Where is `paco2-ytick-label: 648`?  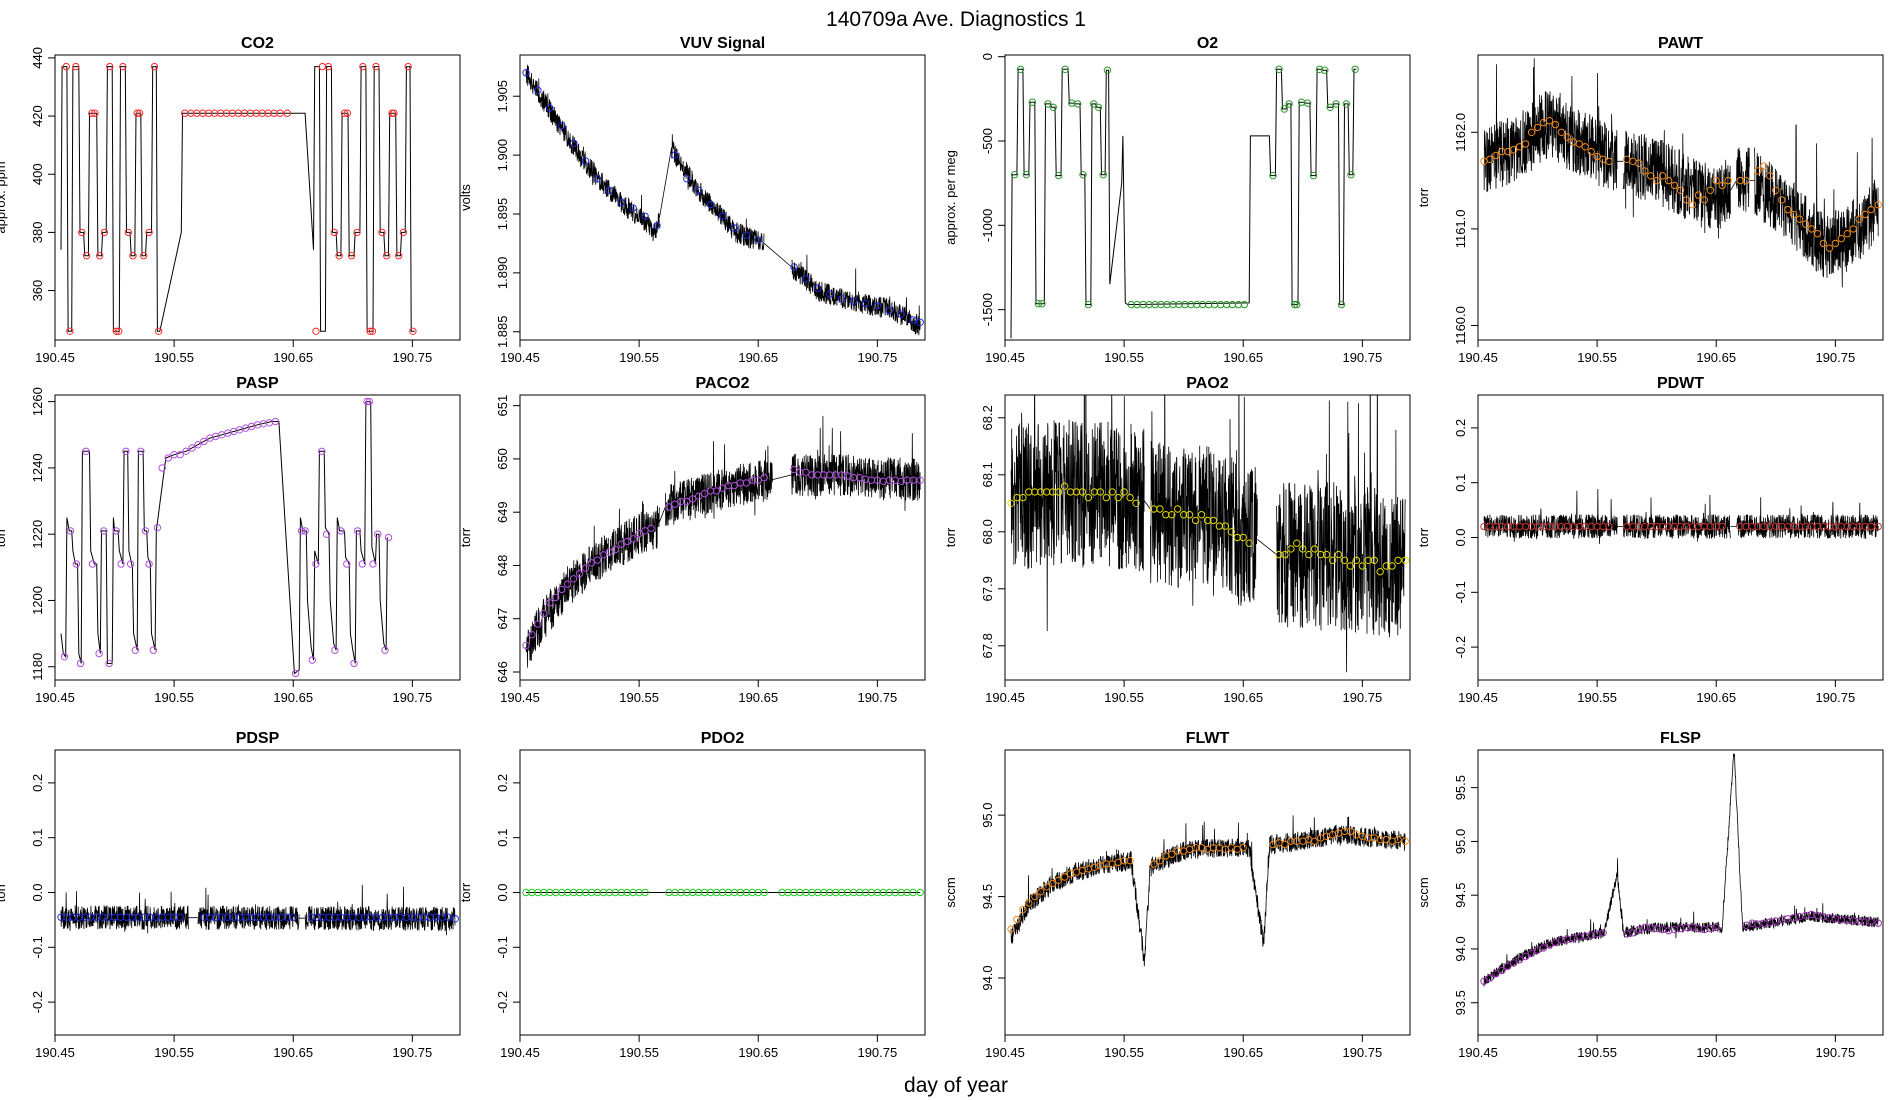 paco2-ytick-label: 648 is located at coordinates (502, 566).